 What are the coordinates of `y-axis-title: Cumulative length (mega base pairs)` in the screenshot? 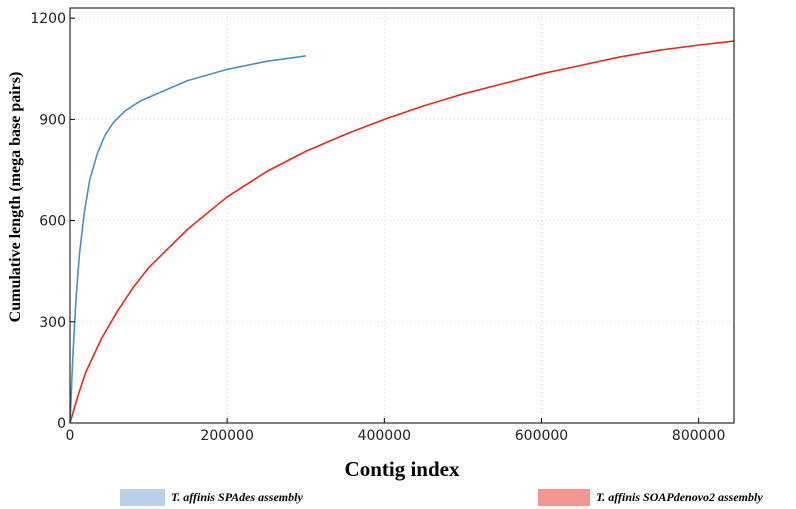 It's located at (15, 197).